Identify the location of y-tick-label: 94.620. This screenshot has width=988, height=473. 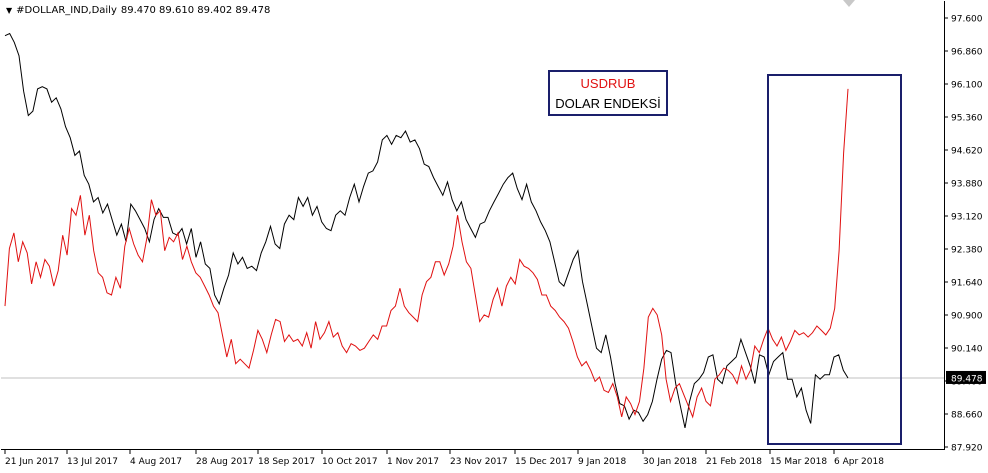
(967, 152).